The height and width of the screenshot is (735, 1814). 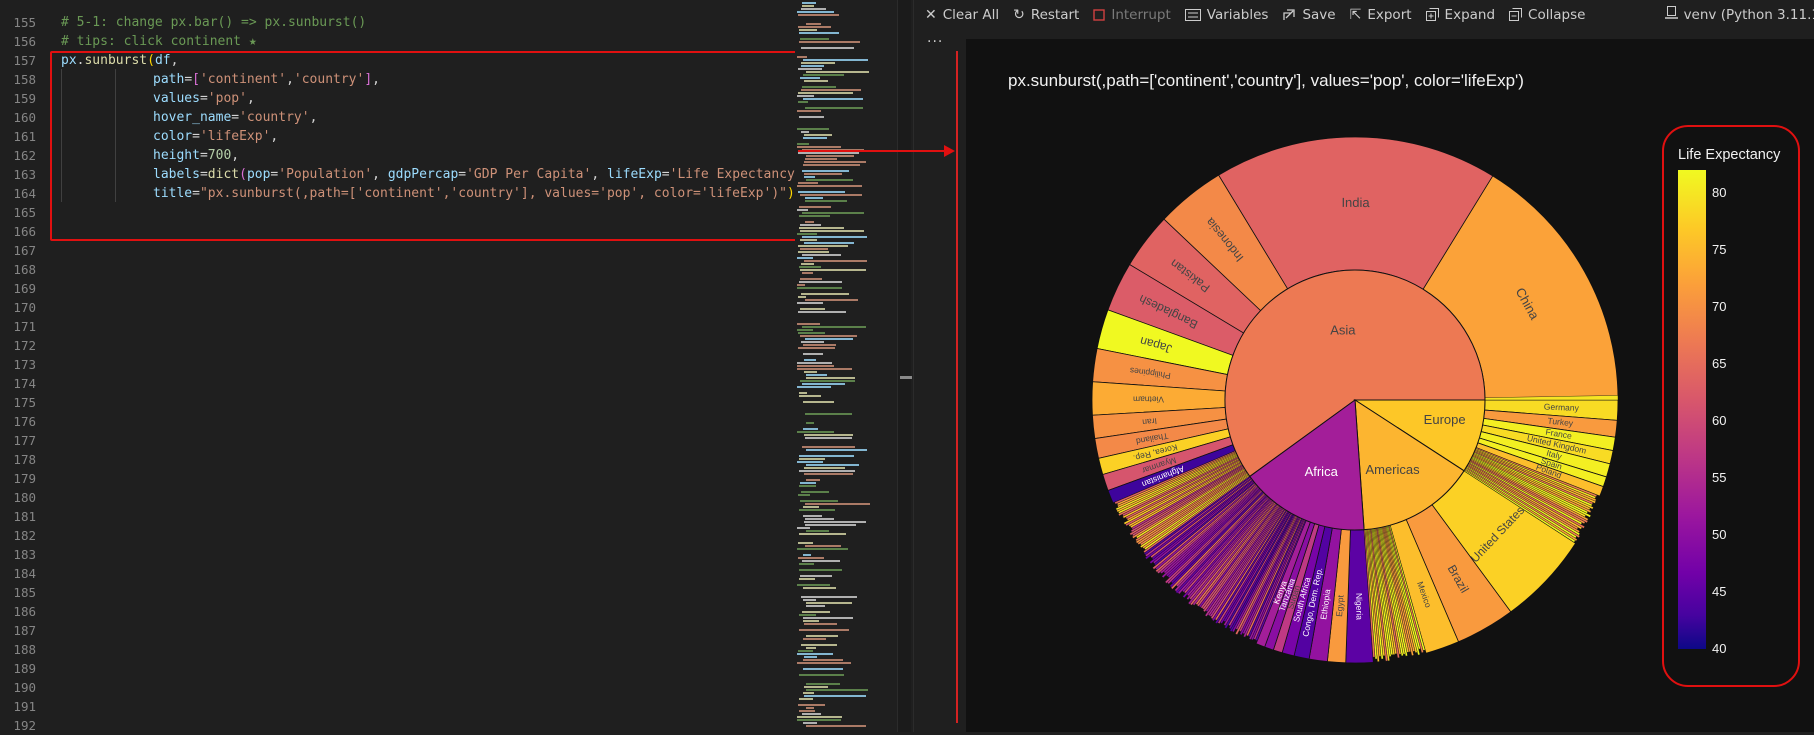 I want to click on save-button: Save, so click(x=1309, y=15).